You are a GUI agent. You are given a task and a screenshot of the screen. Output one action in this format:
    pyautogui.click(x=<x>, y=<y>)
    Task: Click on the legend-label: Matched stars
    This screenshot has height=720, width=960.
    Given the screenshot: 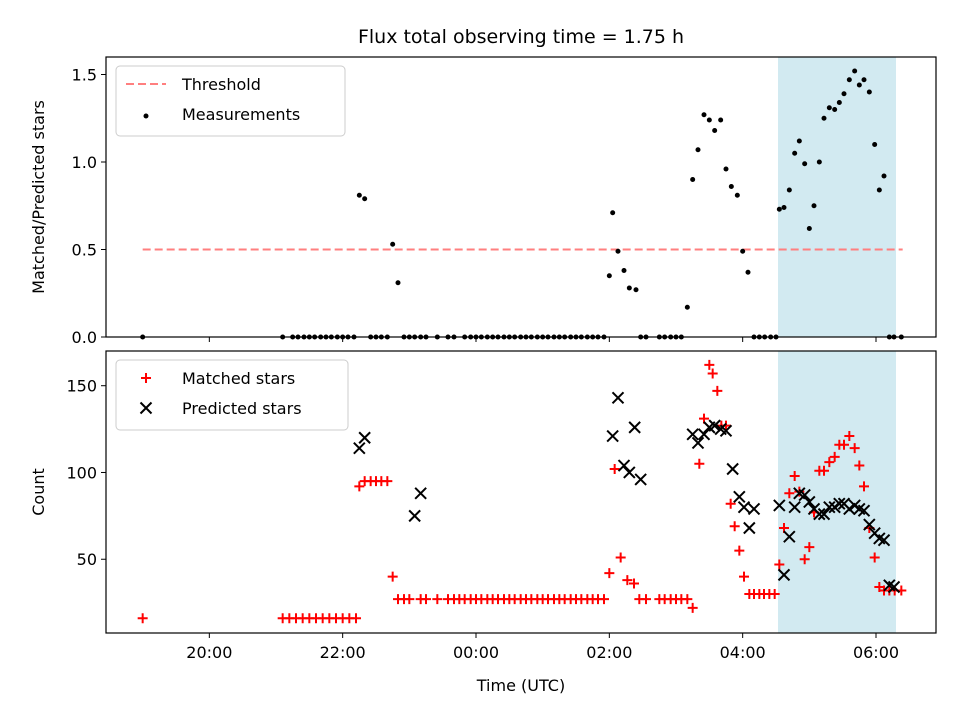 What is the action you would take?
    pyautogui.click(x=238, y=378)
    